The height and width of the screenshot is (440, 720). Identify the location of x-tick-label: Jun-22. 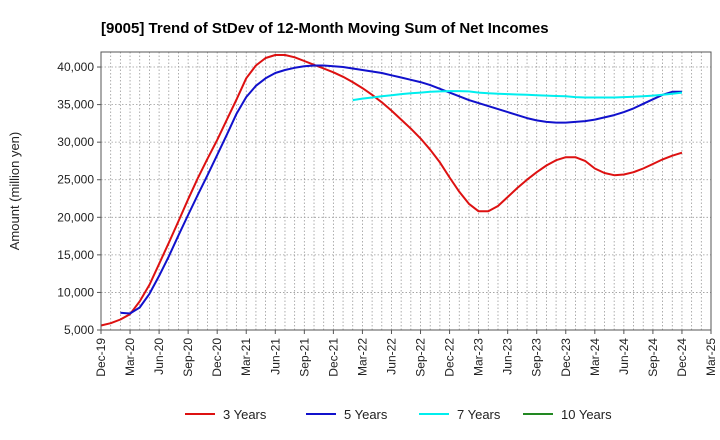
(391, 356).